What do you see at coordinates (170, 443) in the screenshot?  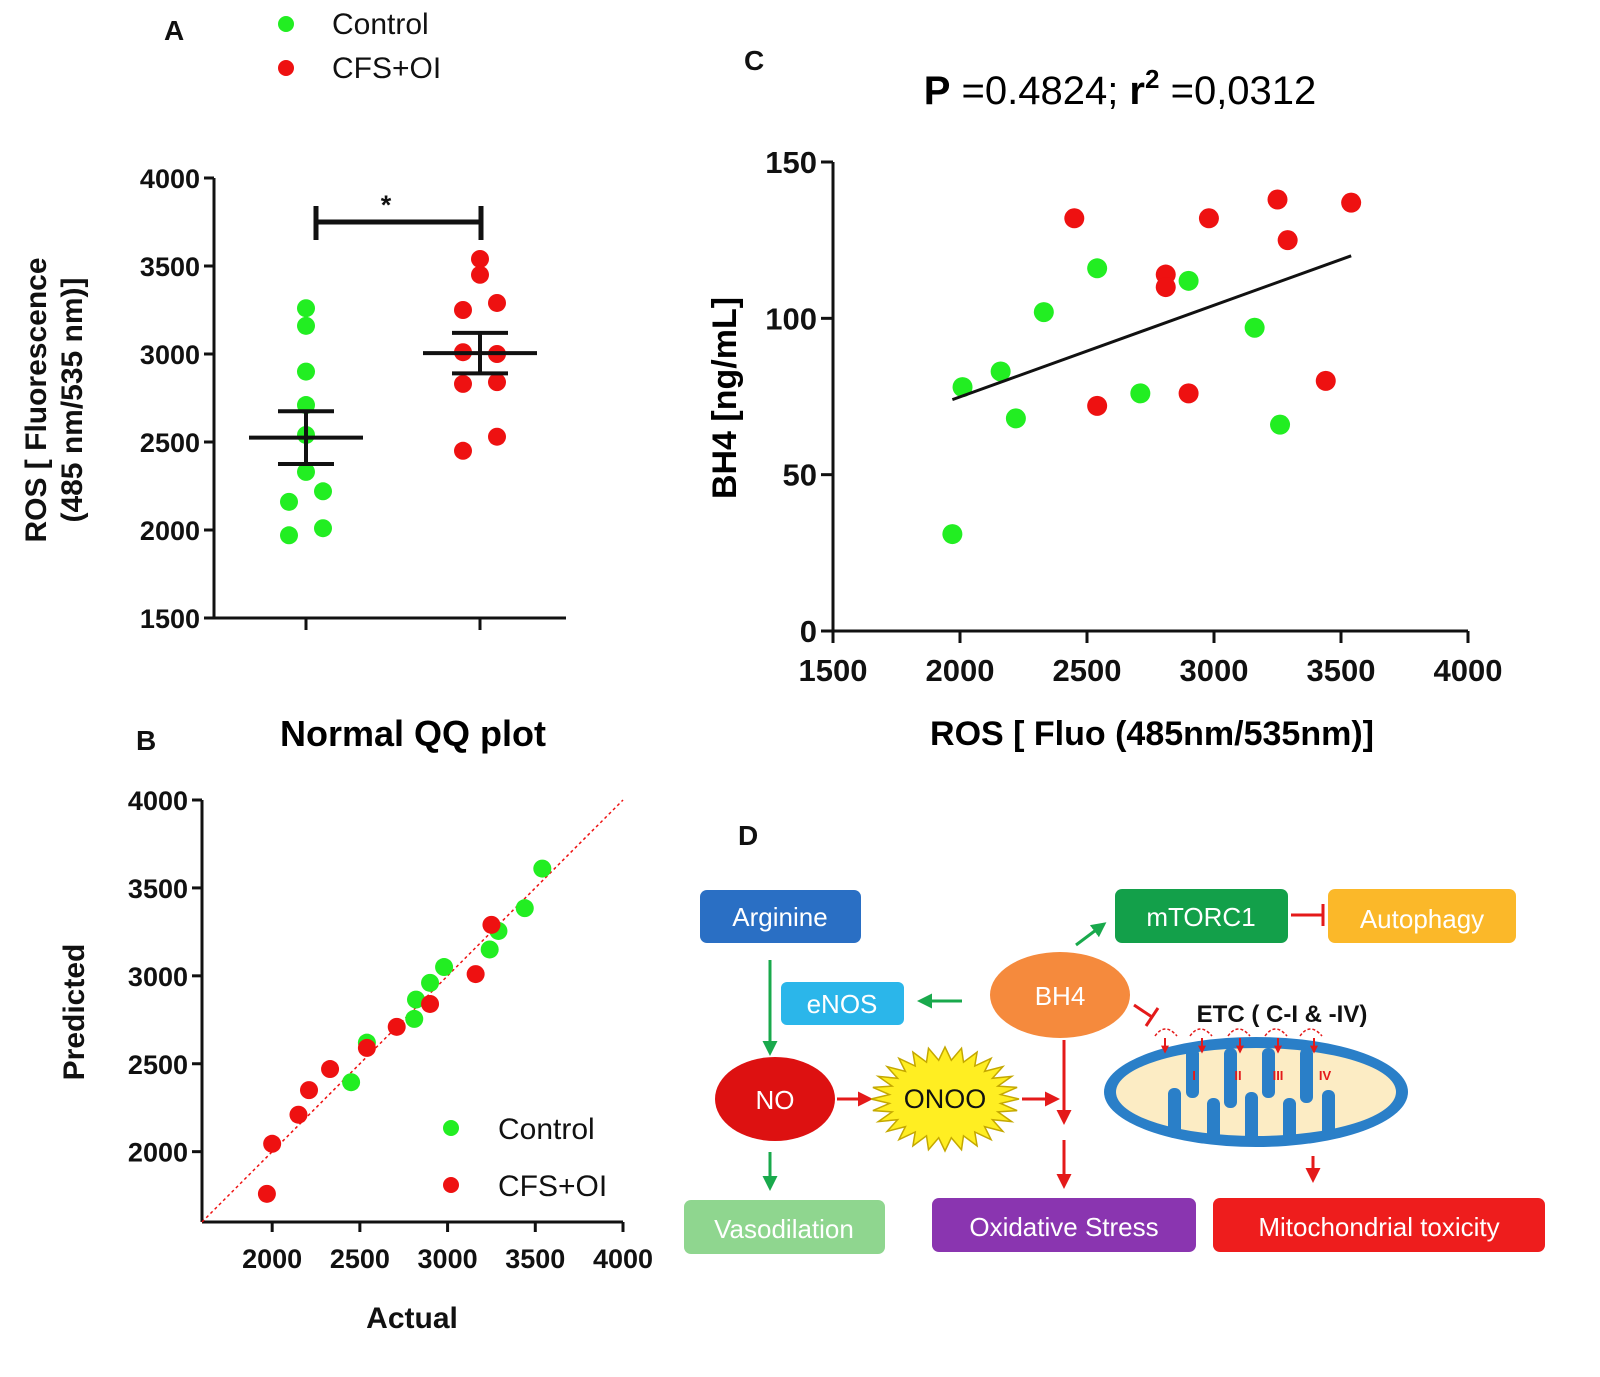 I see `y-tick-label: 2500` at bounding box center [170, 443].